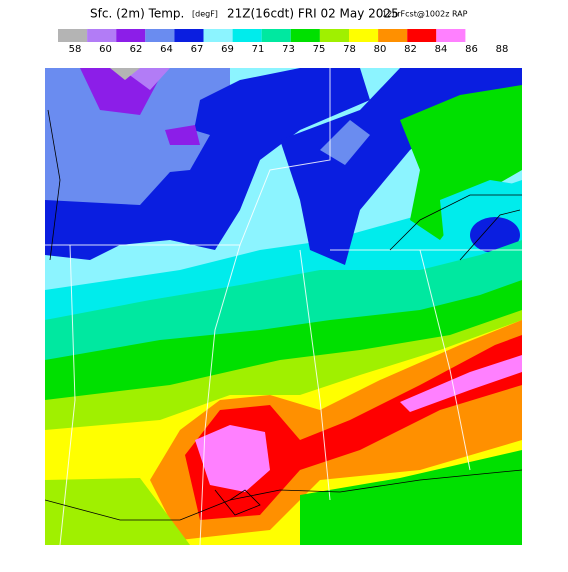 The height and width of the screenshot is (572, 568). I want to click on legend-label: 78, so click(349, 49).